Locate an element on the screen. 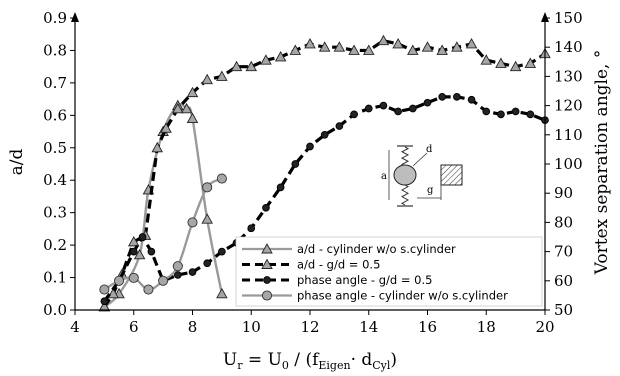  y-left-tick-label: 0.6 is located at coordinates (55, 115).